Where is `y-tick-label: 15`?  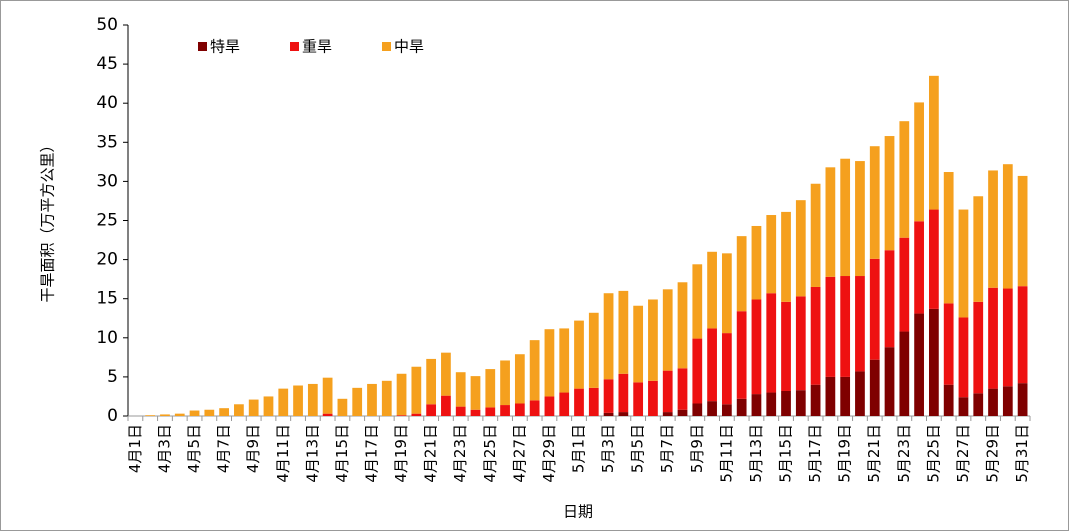 y-tick-label: 15 is located at coordinates (107, 299).